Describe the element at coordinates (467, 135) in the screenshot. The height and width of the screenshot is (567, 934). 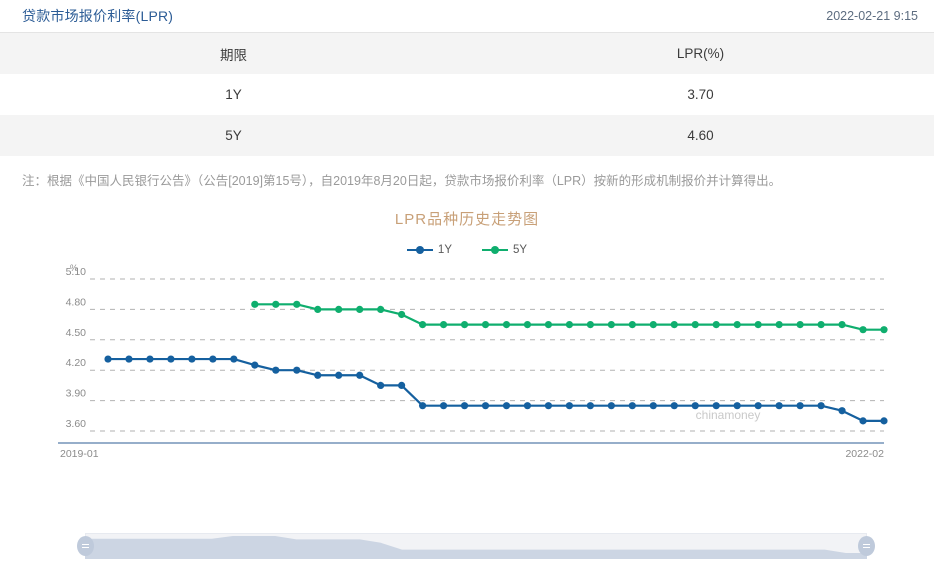
I see `table-row: 5Y 4.60` at that location.